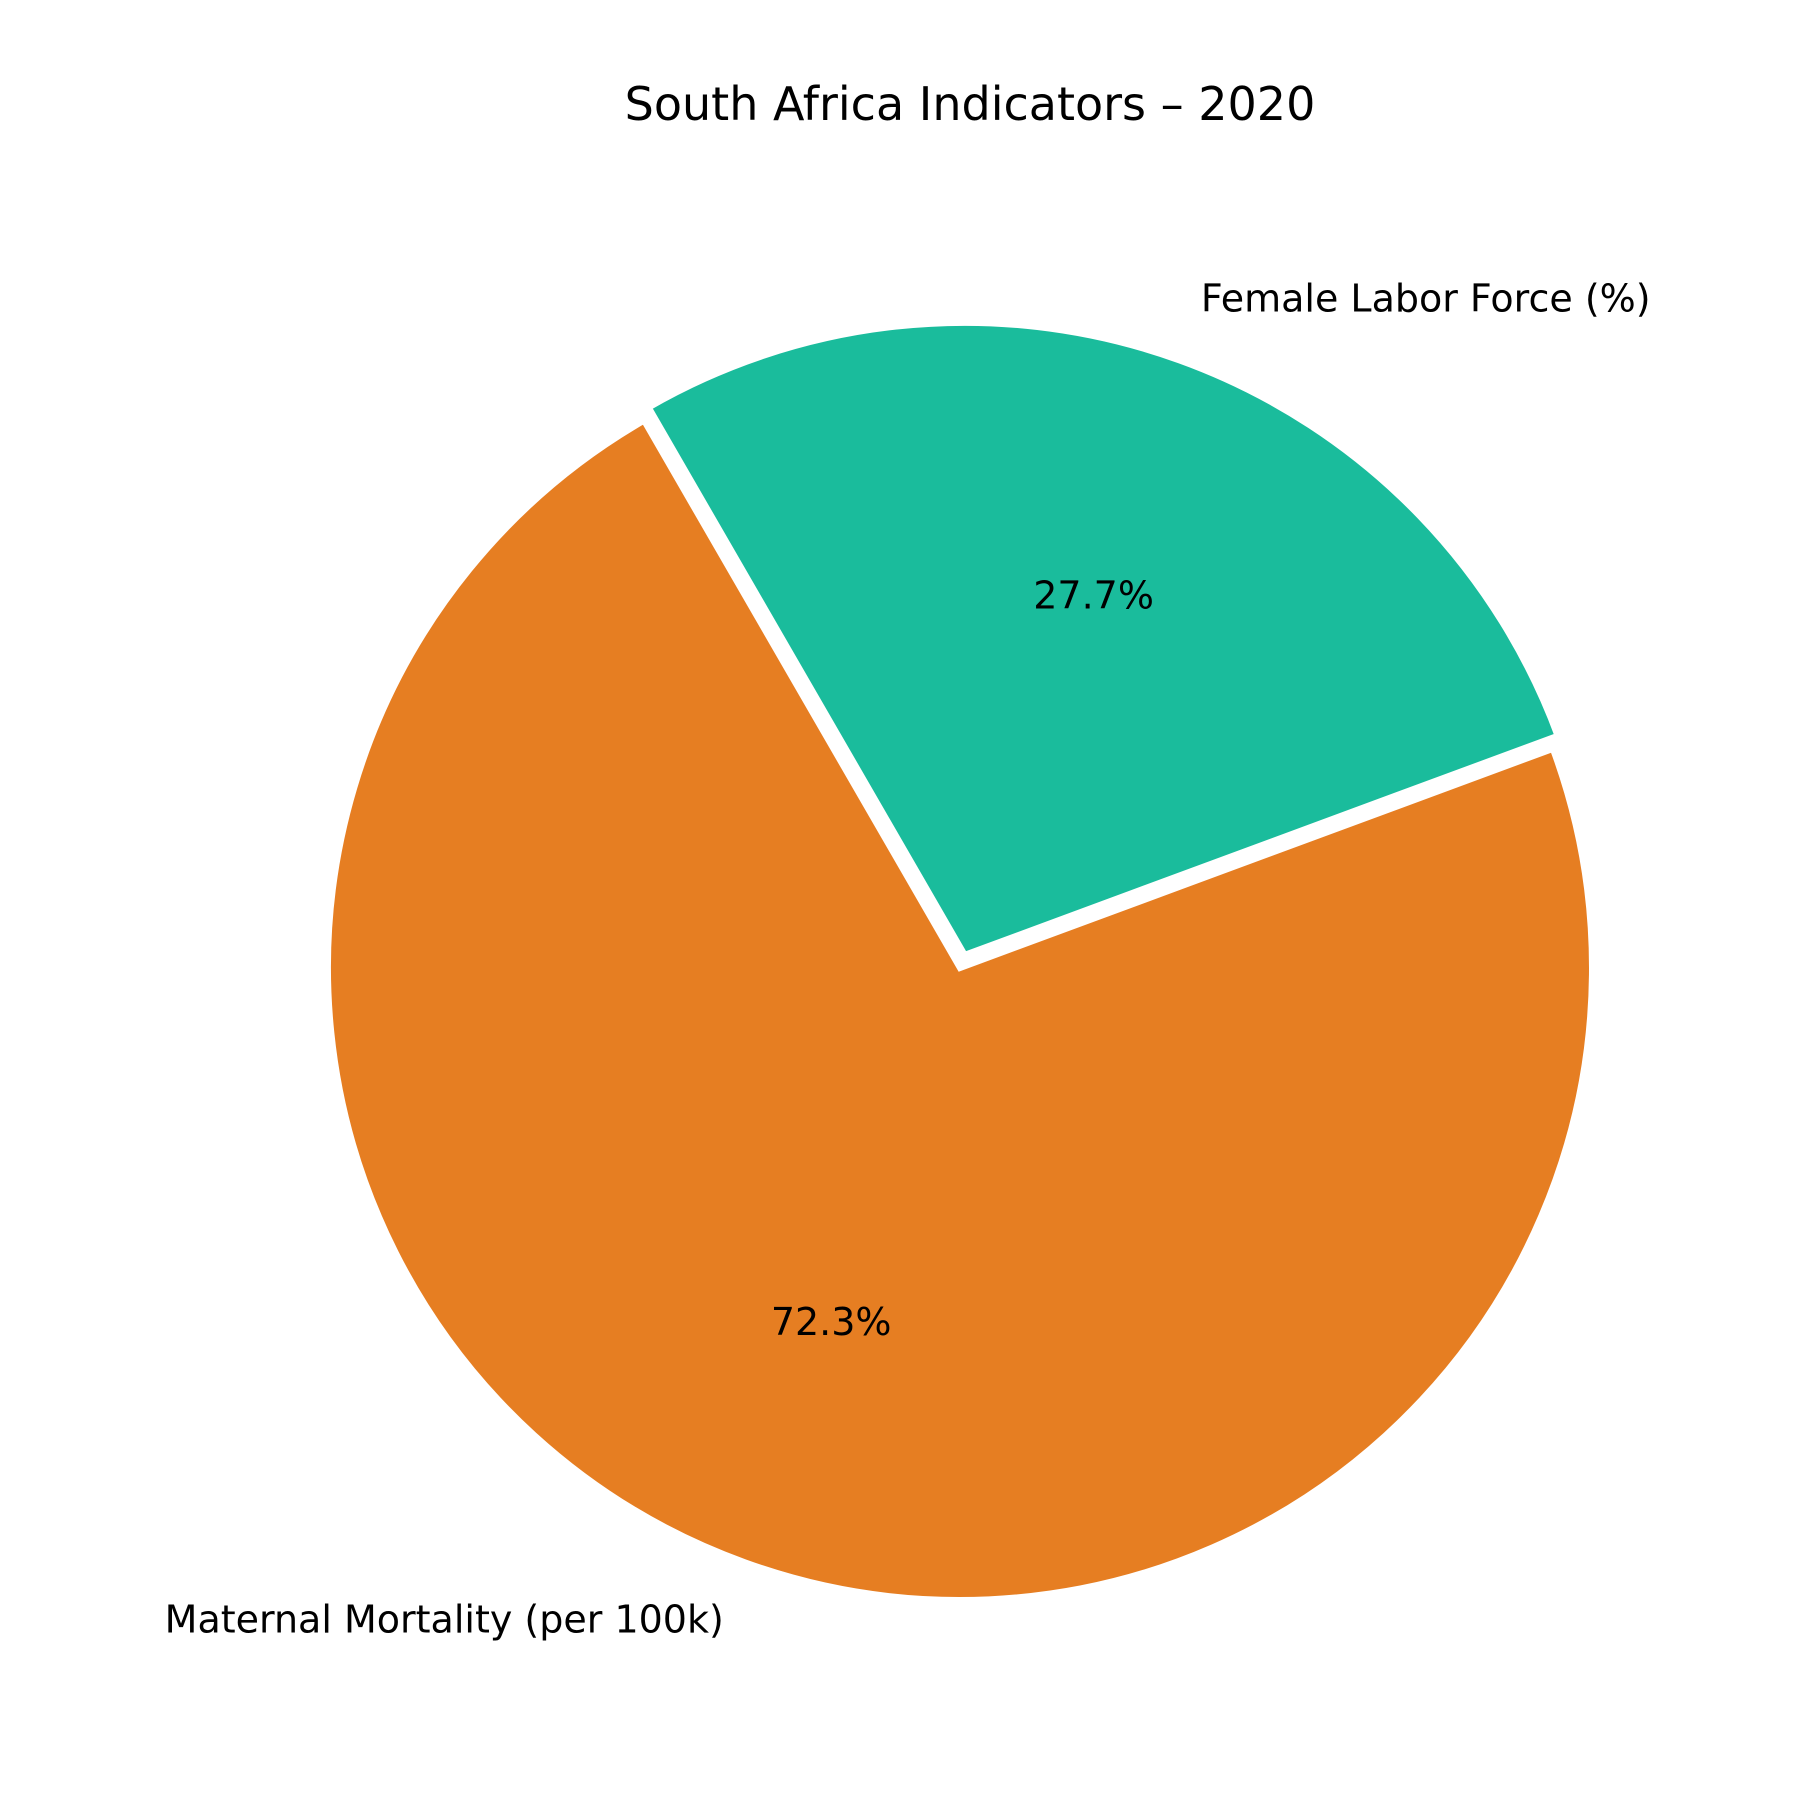 This screenshot has width=1800, height=1800. What do you see at coordinates (1093, 596) in the screenshot?
I see `pie-percent-label-female-labor-force: 27.7%` at bounding box center [1093, 596].